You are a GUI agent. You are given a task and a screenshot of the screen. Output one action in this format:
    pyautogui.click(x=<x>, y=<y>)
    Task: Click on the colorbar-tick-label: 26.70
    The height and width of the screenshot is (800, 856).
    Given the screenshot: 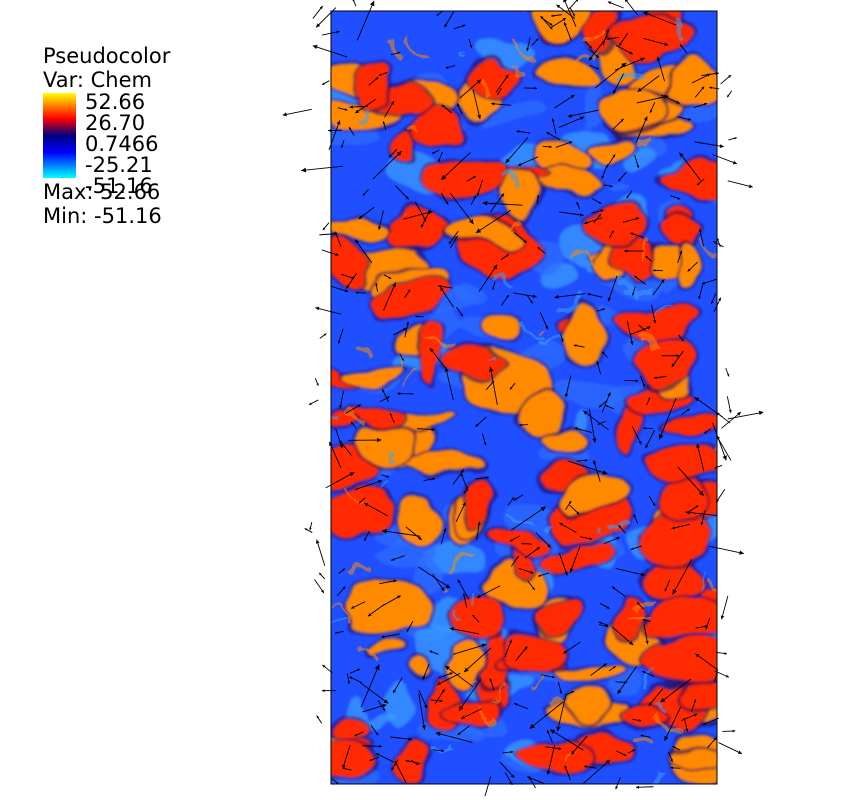 What is the action you would take?
    pyautogui.click(x=115, y=123)
    